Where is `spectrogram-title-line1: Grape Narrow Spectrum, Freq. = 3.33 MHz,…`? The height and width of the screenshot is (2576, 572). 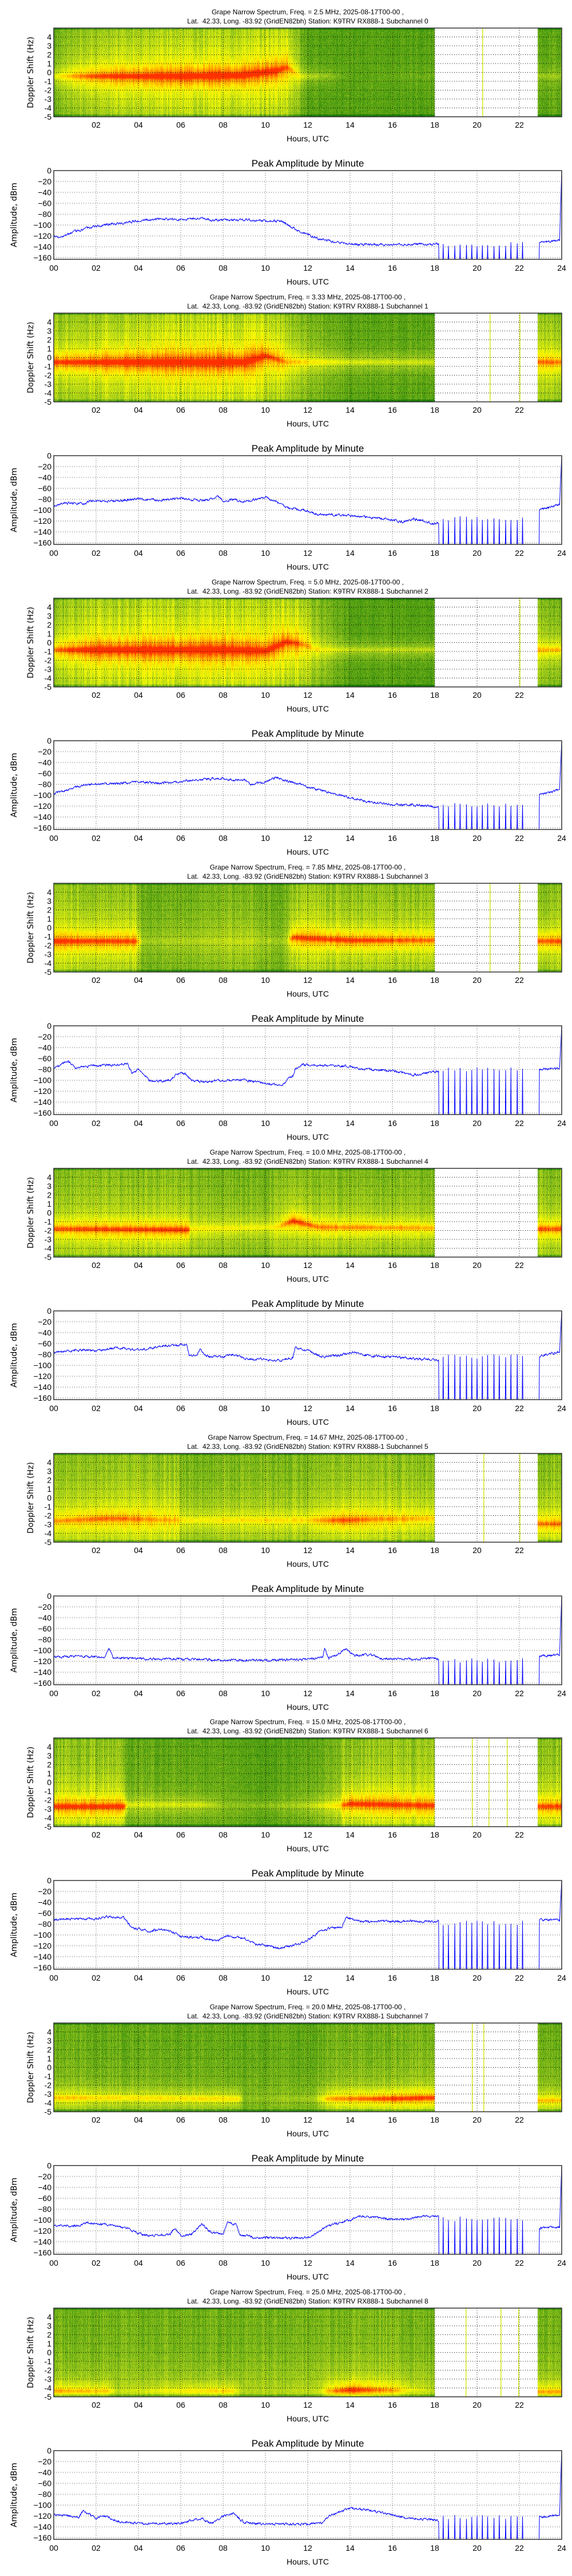 spectrogram-title-line1: Grape Narrow Spectrum, Freq. = 3.33 MHz,… is located at coordinates (307, 297).